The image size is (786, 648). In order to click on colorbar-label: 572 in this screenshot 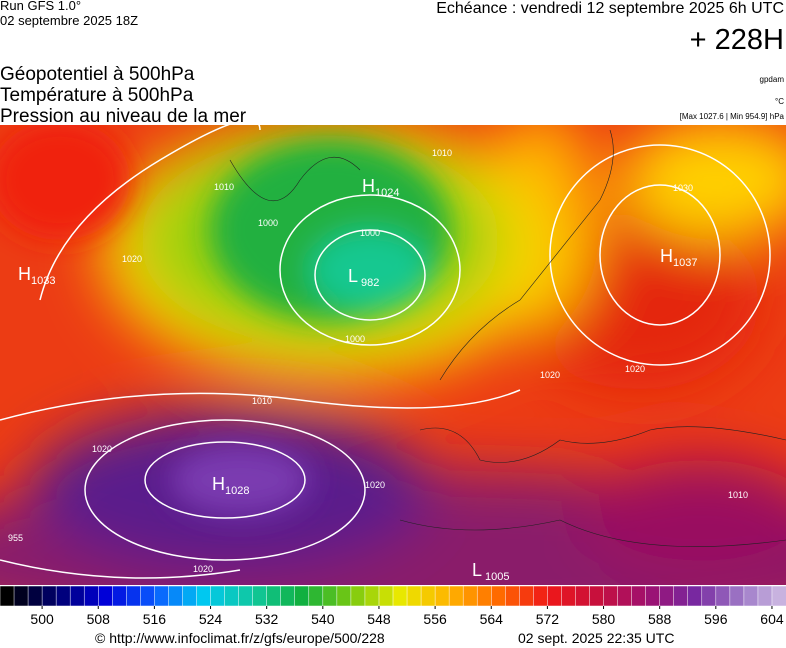, I will do `click(548, 619)`.